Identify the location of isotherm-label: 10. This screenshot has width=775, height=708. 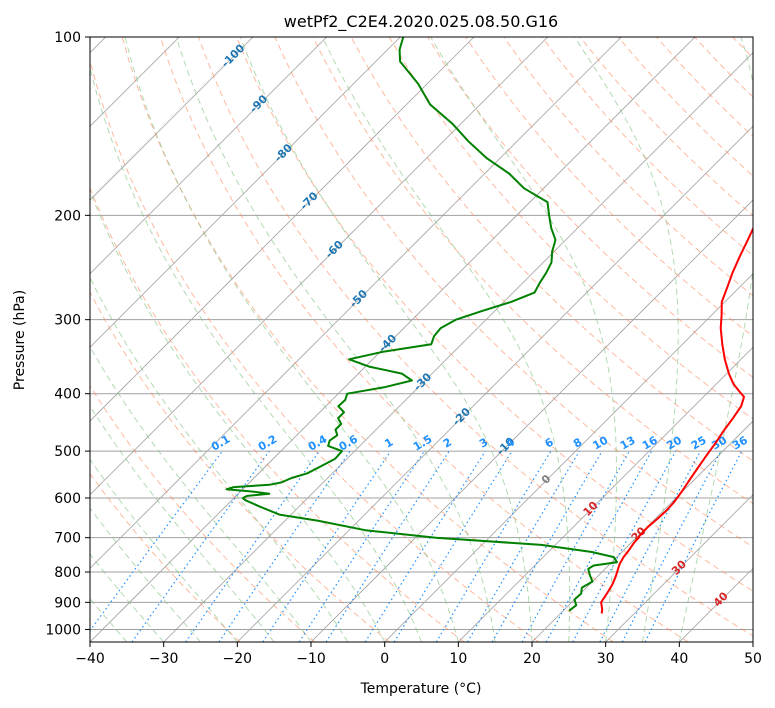
(591, 509).